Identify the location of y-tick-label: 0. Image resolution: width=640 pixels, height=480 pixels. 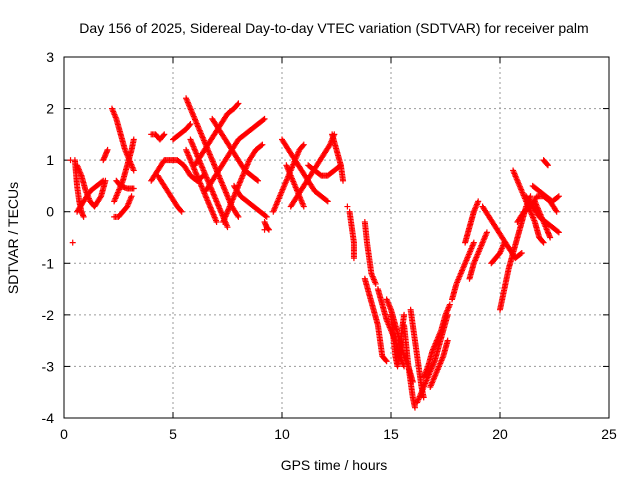
(50, 212).